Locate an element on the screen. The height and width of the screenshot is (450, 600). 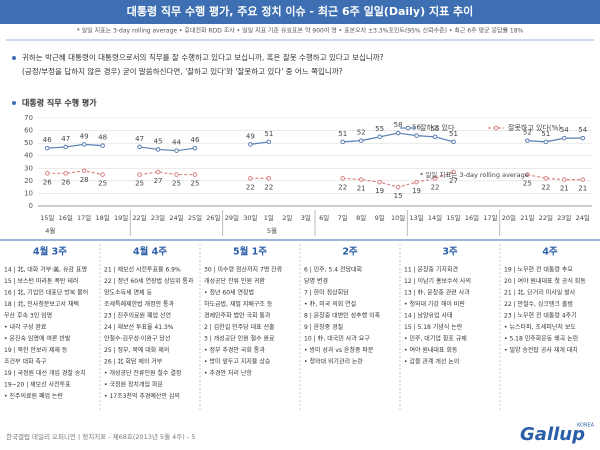
value-label: 47 is located at coordinates (65, 139).